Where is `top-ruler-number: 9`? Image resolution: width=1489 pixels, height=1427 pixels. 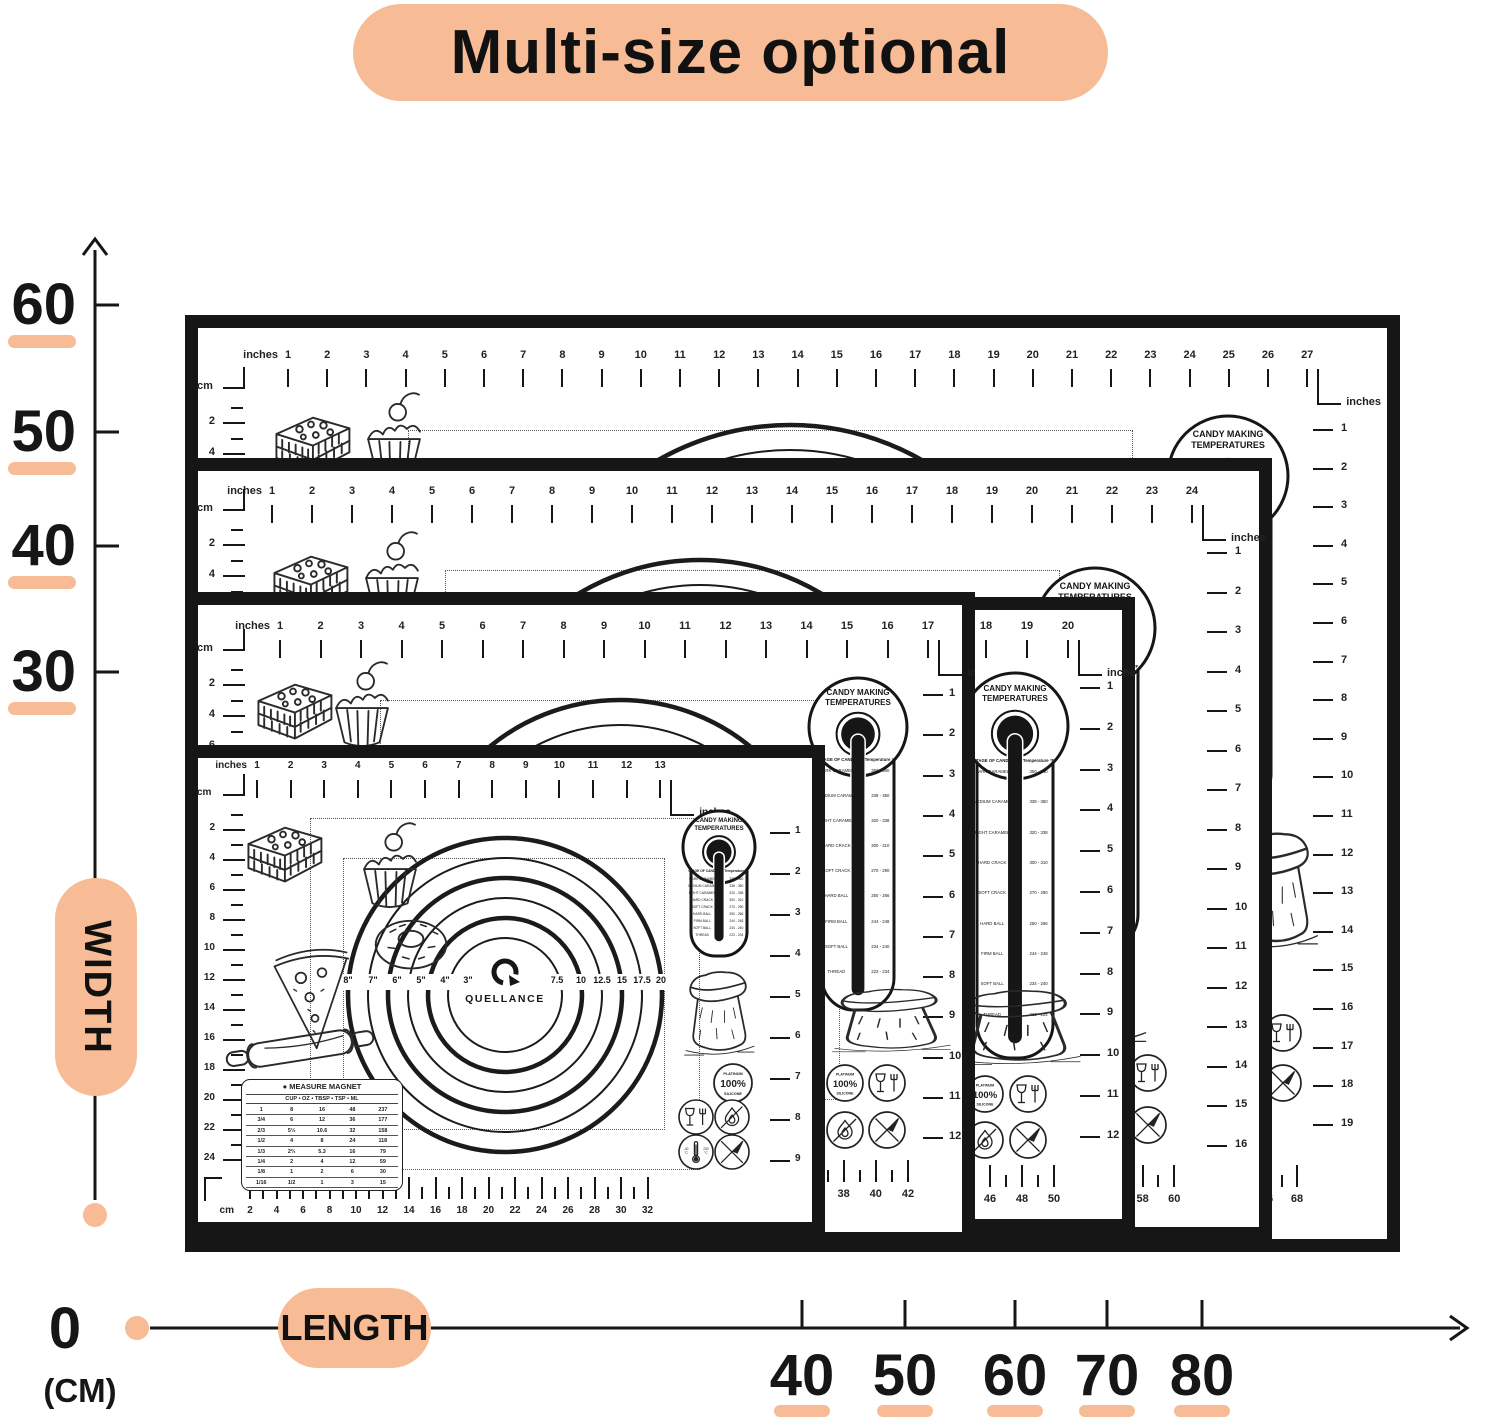 top-ruler-number: 9 is located at coordinates (604, 626).